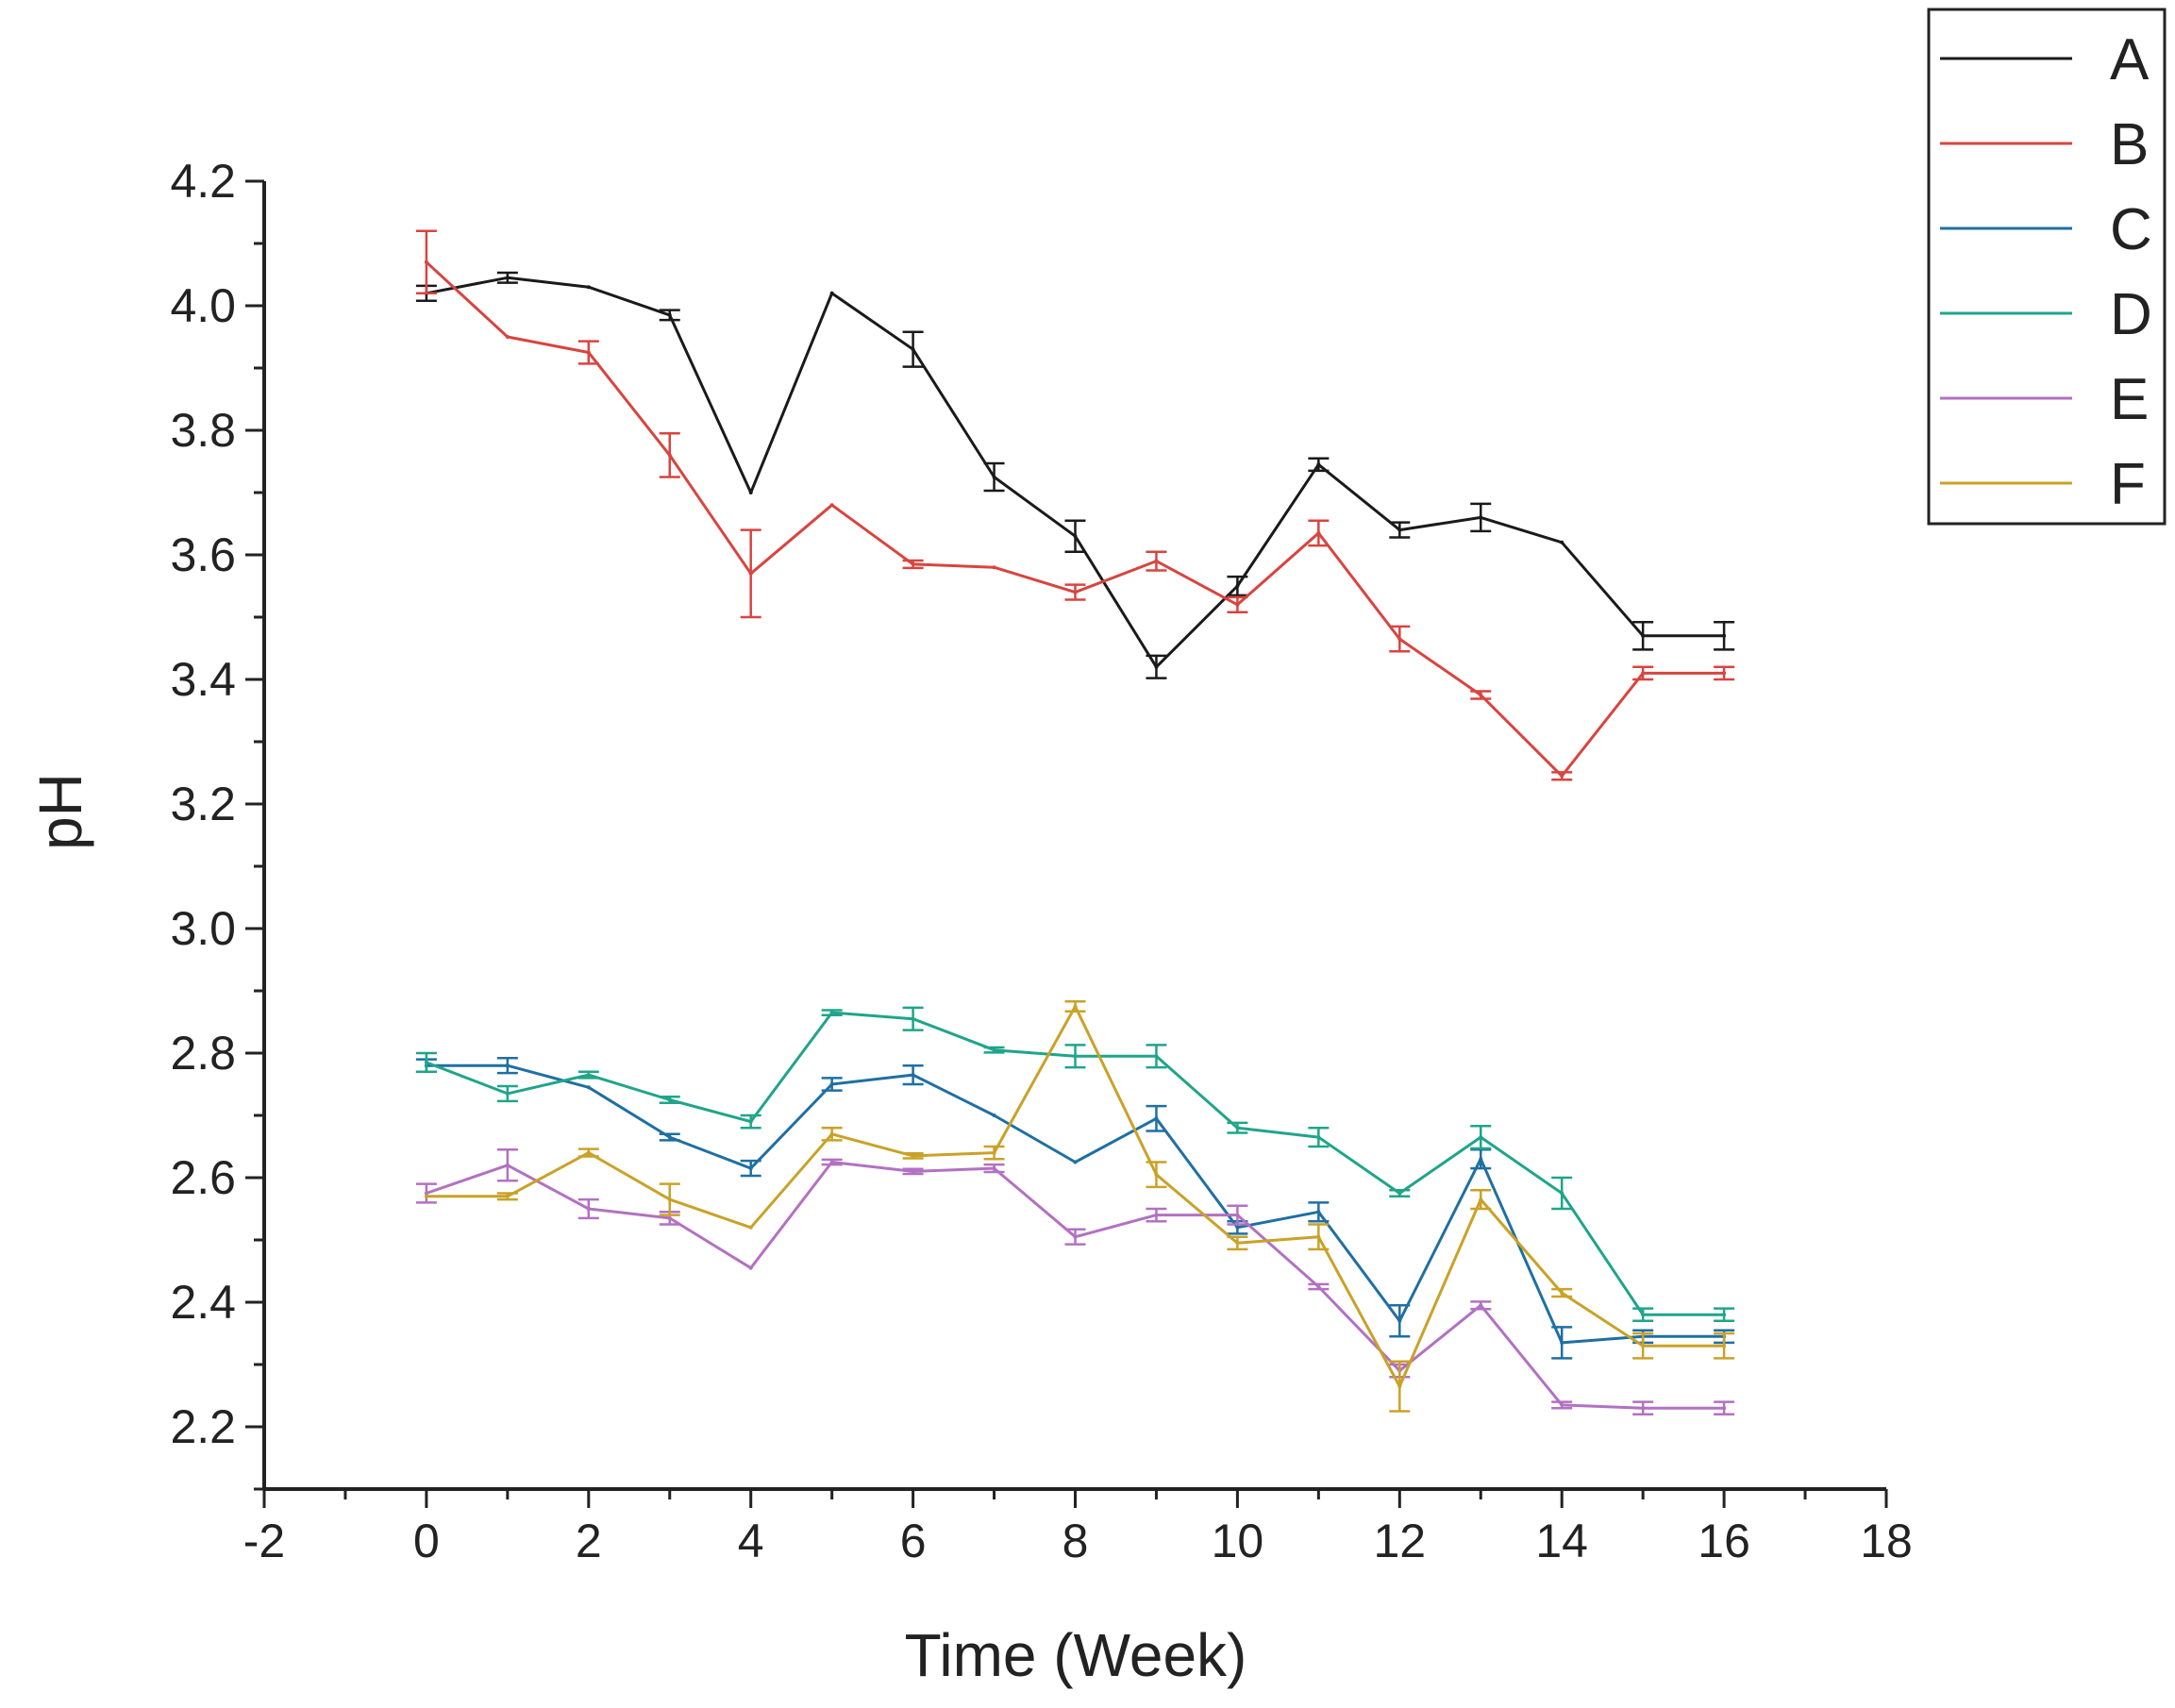  Describe the element at coordinates (203, 1177) in the screenshot. I see `y-tick-label: 2.6` at that location.